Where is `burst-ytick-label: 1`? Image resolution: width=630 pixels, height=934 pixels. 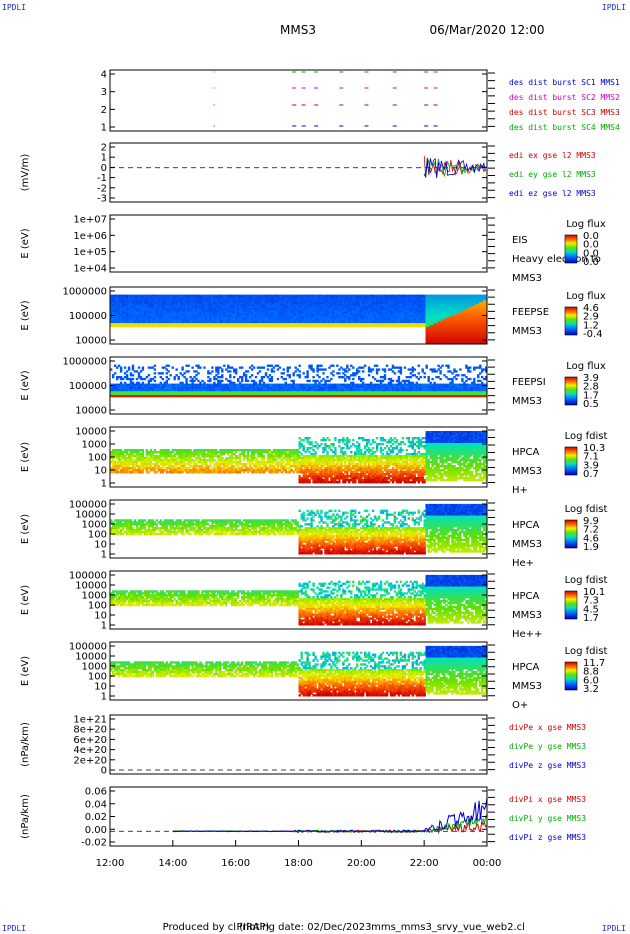
burst-ytick-label: 1 is located at coordinates (104, 128).